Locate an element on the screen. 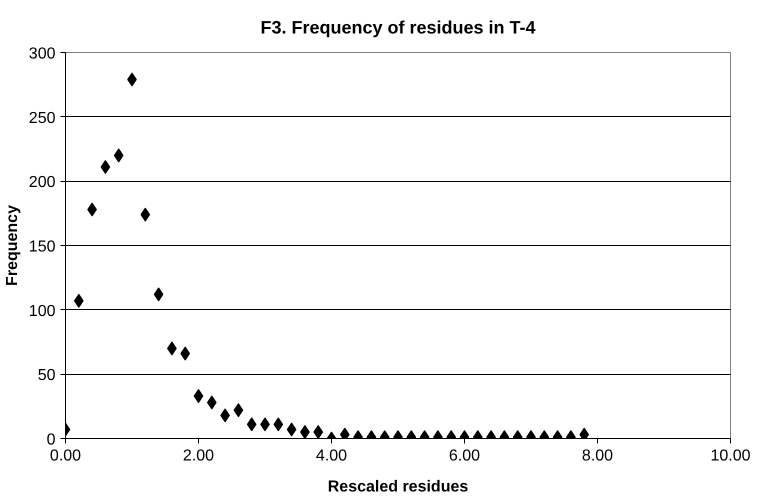 This screenshot has height=504, width=766. x-axis-title: Rescaled residues is located at coordinates (398, 487).